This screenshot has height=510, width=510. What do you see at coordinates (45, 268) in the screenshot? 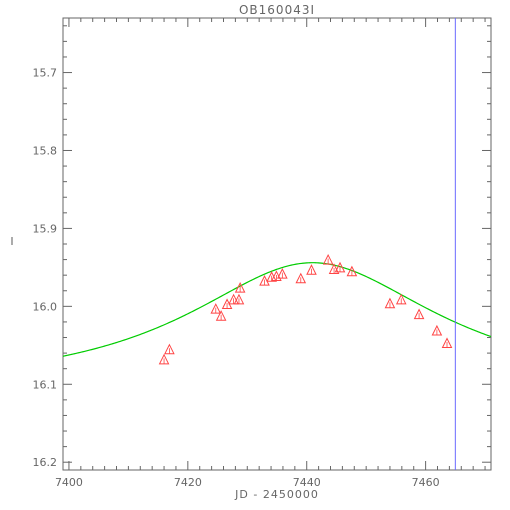
I see `y-tick-labels: 15.7 15.8 15.9 16.0 16.1 16.2` at bounding box center [45, 268].